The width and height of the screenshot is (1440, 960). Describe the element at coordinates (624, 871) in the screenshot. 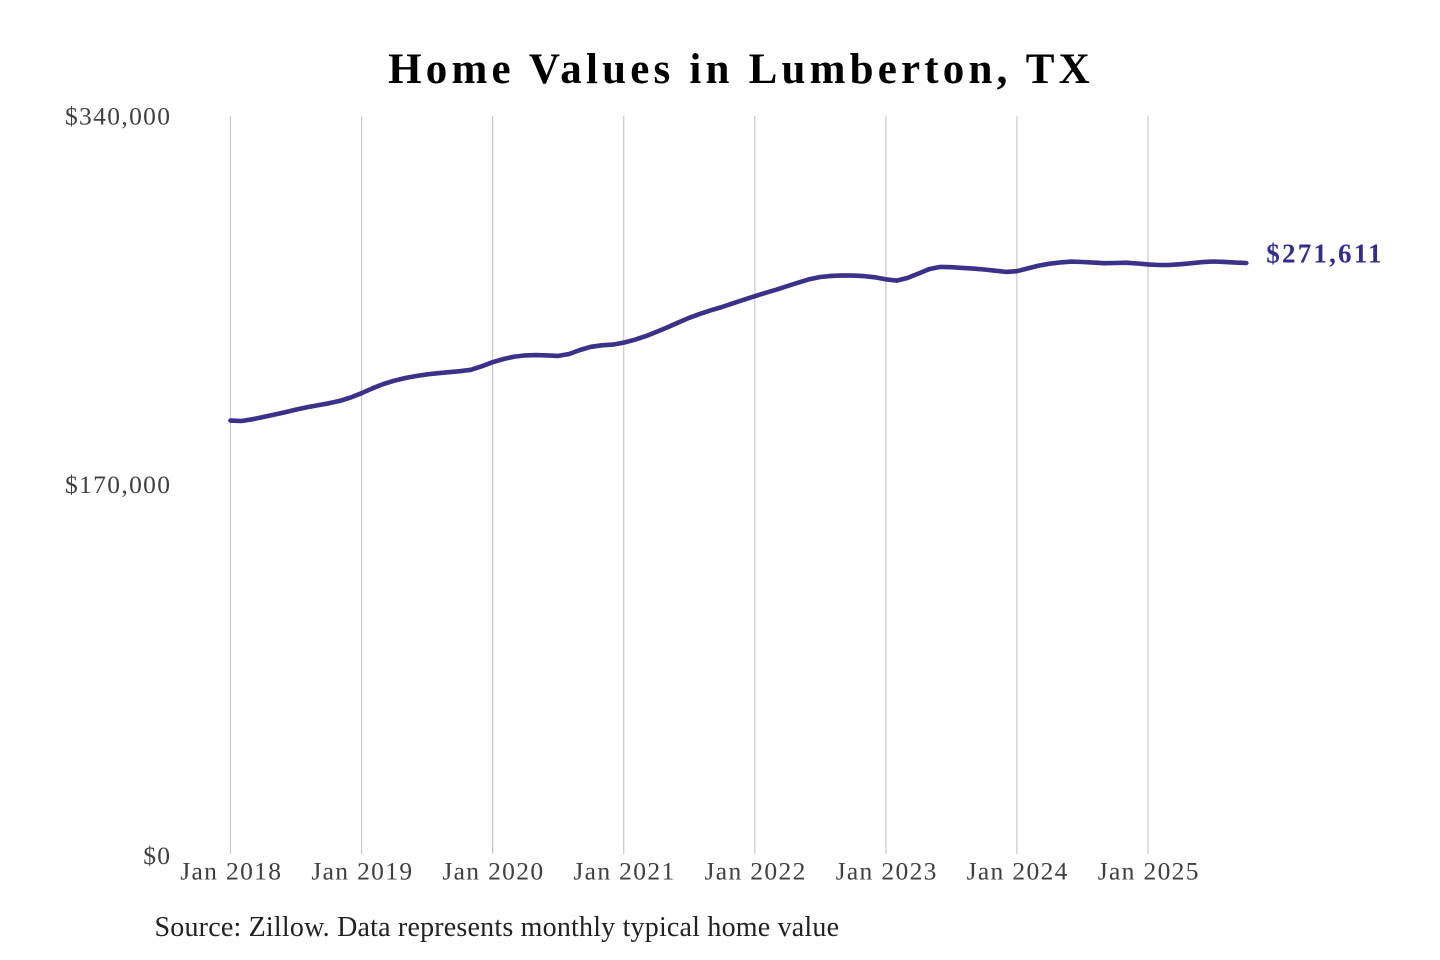

I see `svg-text: Jan 2021` at that location.